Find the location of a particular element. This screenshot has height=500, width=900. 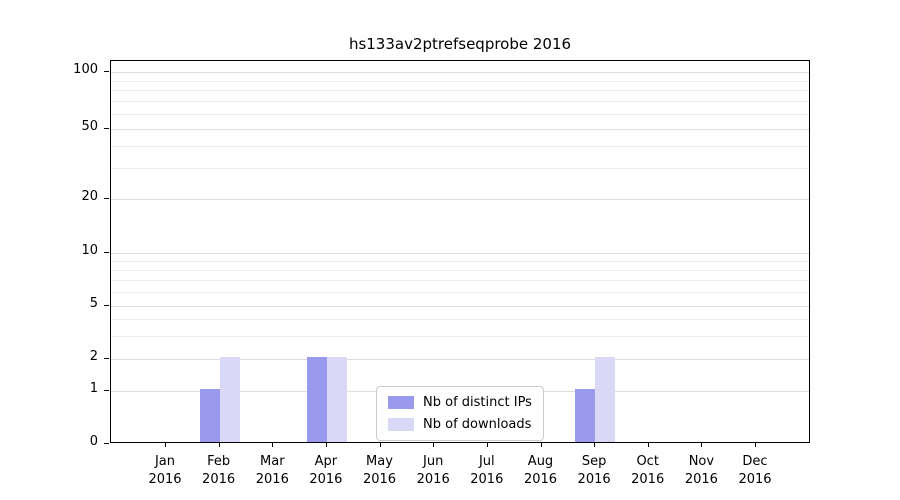

x-tick-label: Oct 2016 is located at coordinates (648, 471).